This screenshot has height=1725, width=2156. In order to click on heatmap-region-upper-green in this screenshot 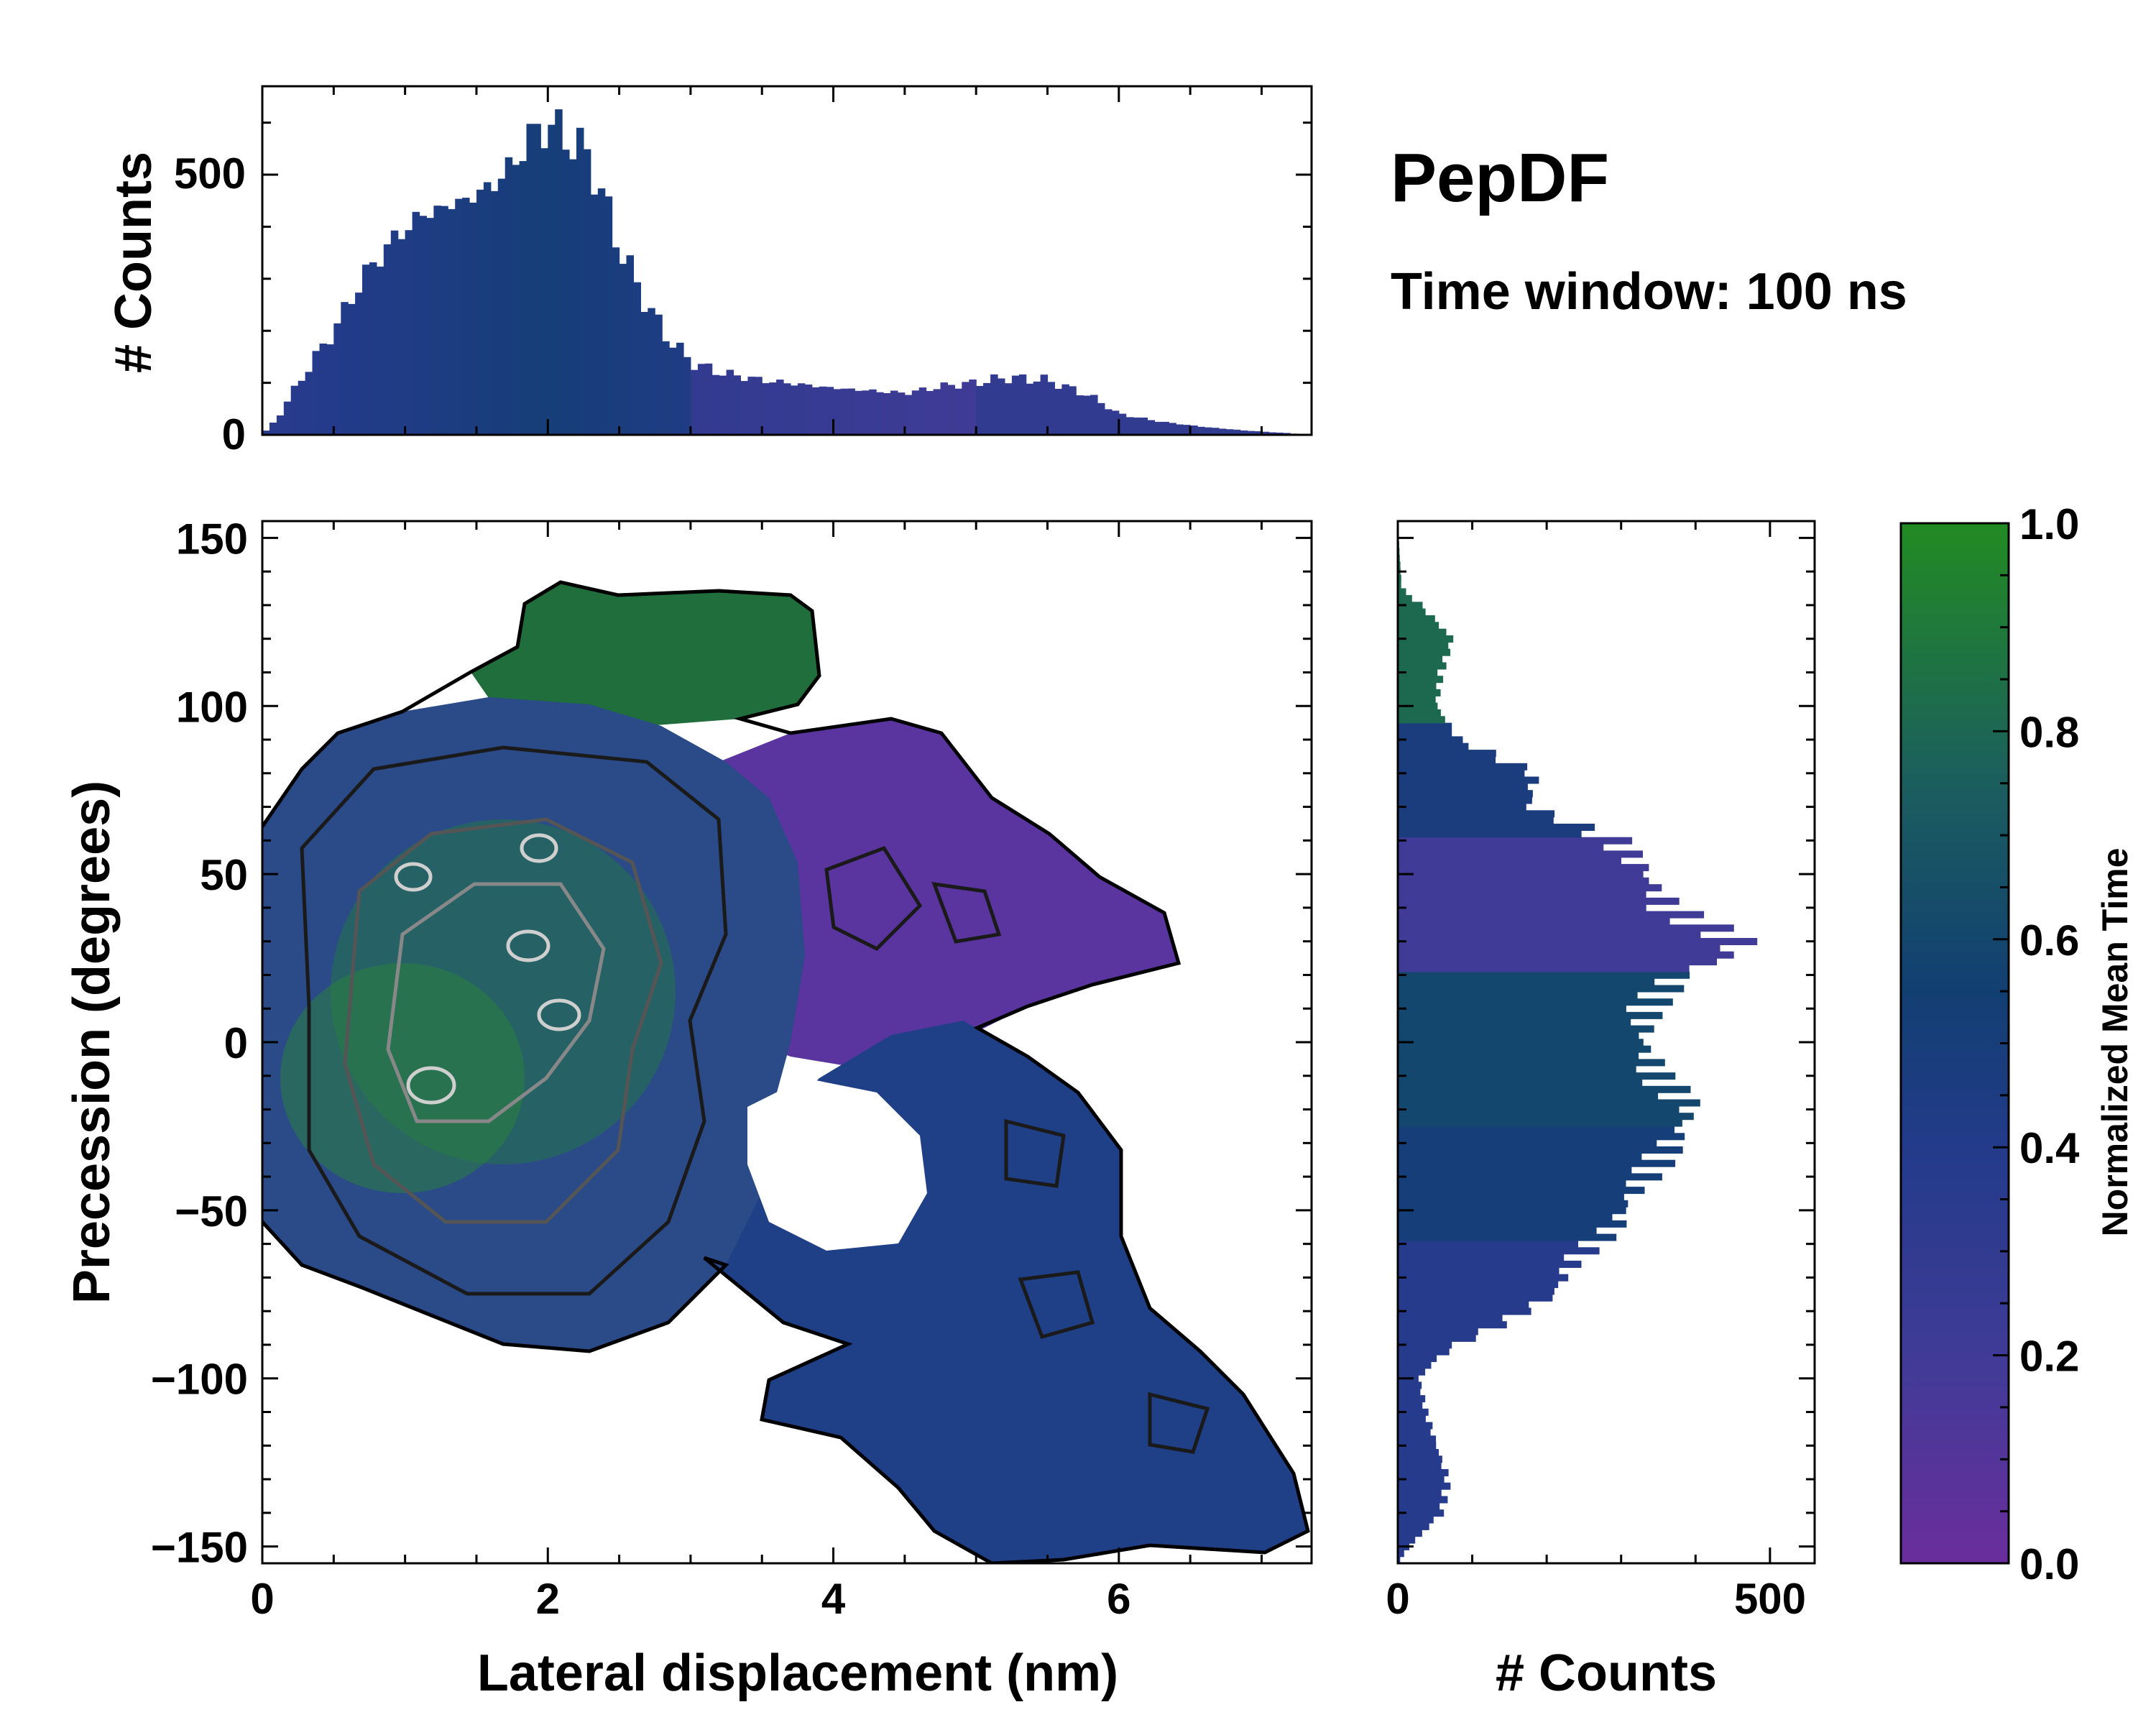, I will do `click(645, 654)`.